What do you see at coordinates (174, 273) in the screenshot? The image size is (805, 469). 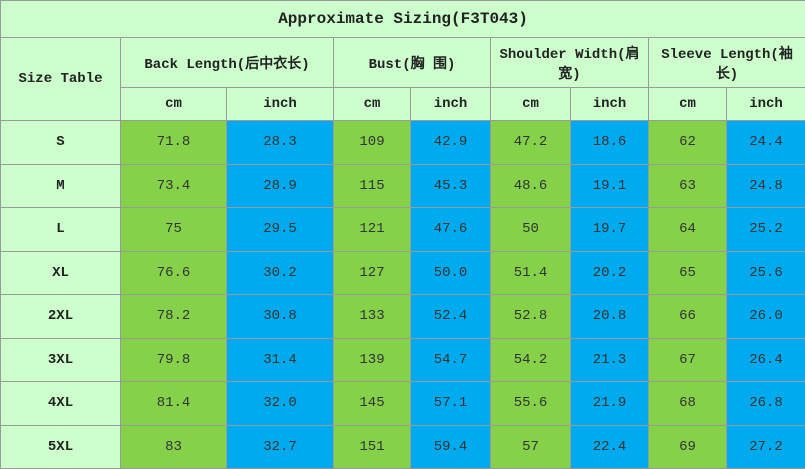 I see `measurement: 76.6` at bounding box center [174, 273].